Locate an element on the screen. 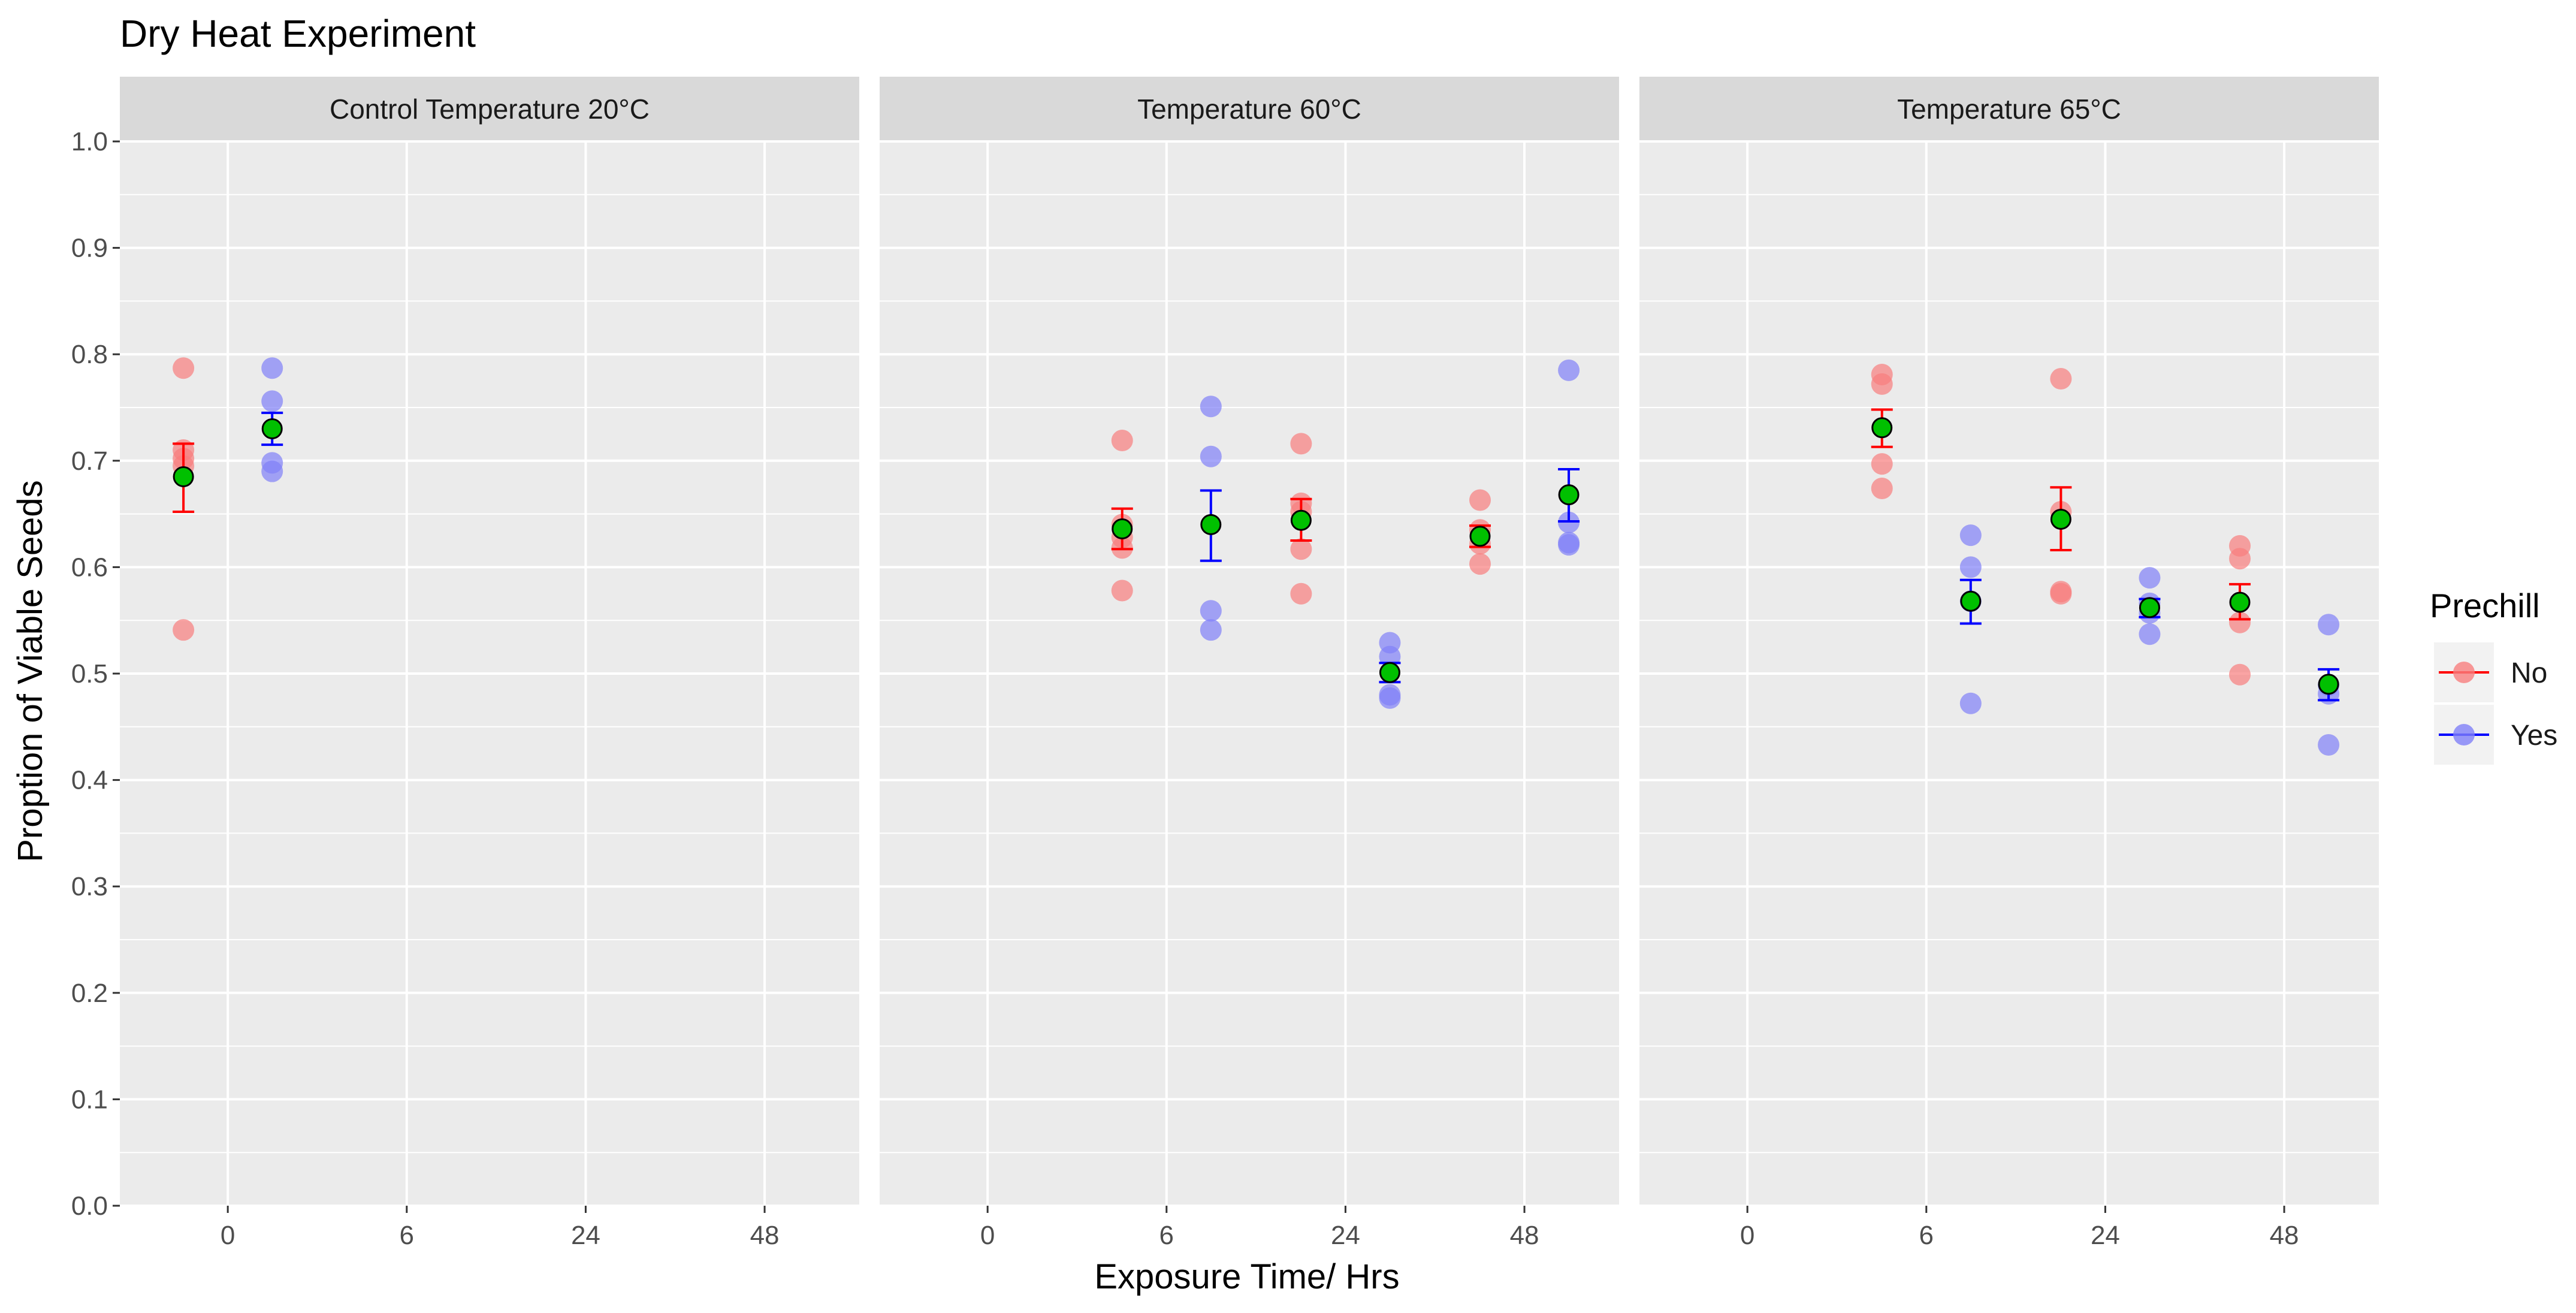 Image resolution: width=2576 pixels, height=1313 pixels. y-tick-label: 0.5 is located at coordinates (89, 674).